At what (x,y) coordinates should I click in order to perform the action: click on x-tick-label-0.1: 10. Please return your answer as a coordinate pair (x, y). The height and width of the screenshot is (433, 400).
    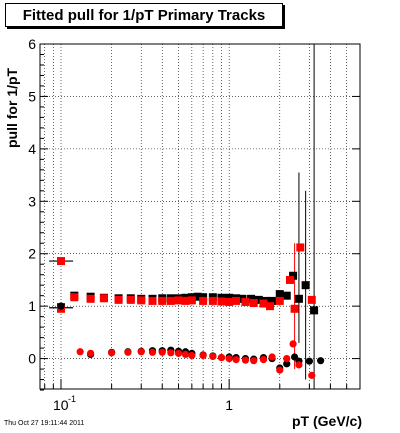
    Looking at the image, I should click on (61, 405).